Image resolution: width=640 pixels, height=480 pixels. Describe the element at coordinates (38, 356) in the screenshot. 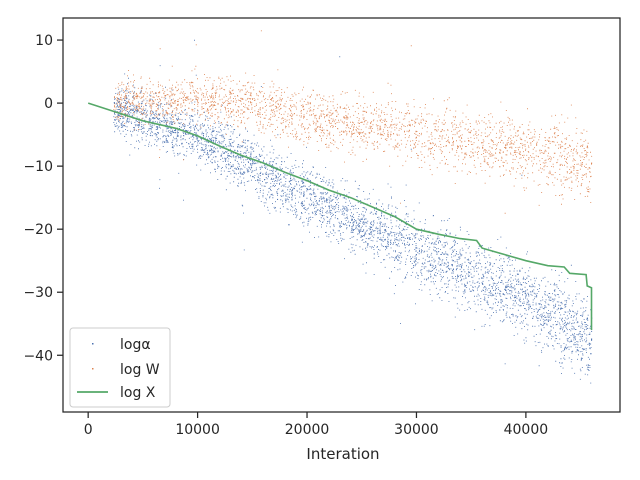

I see `y-tick-label: −40` at that location.